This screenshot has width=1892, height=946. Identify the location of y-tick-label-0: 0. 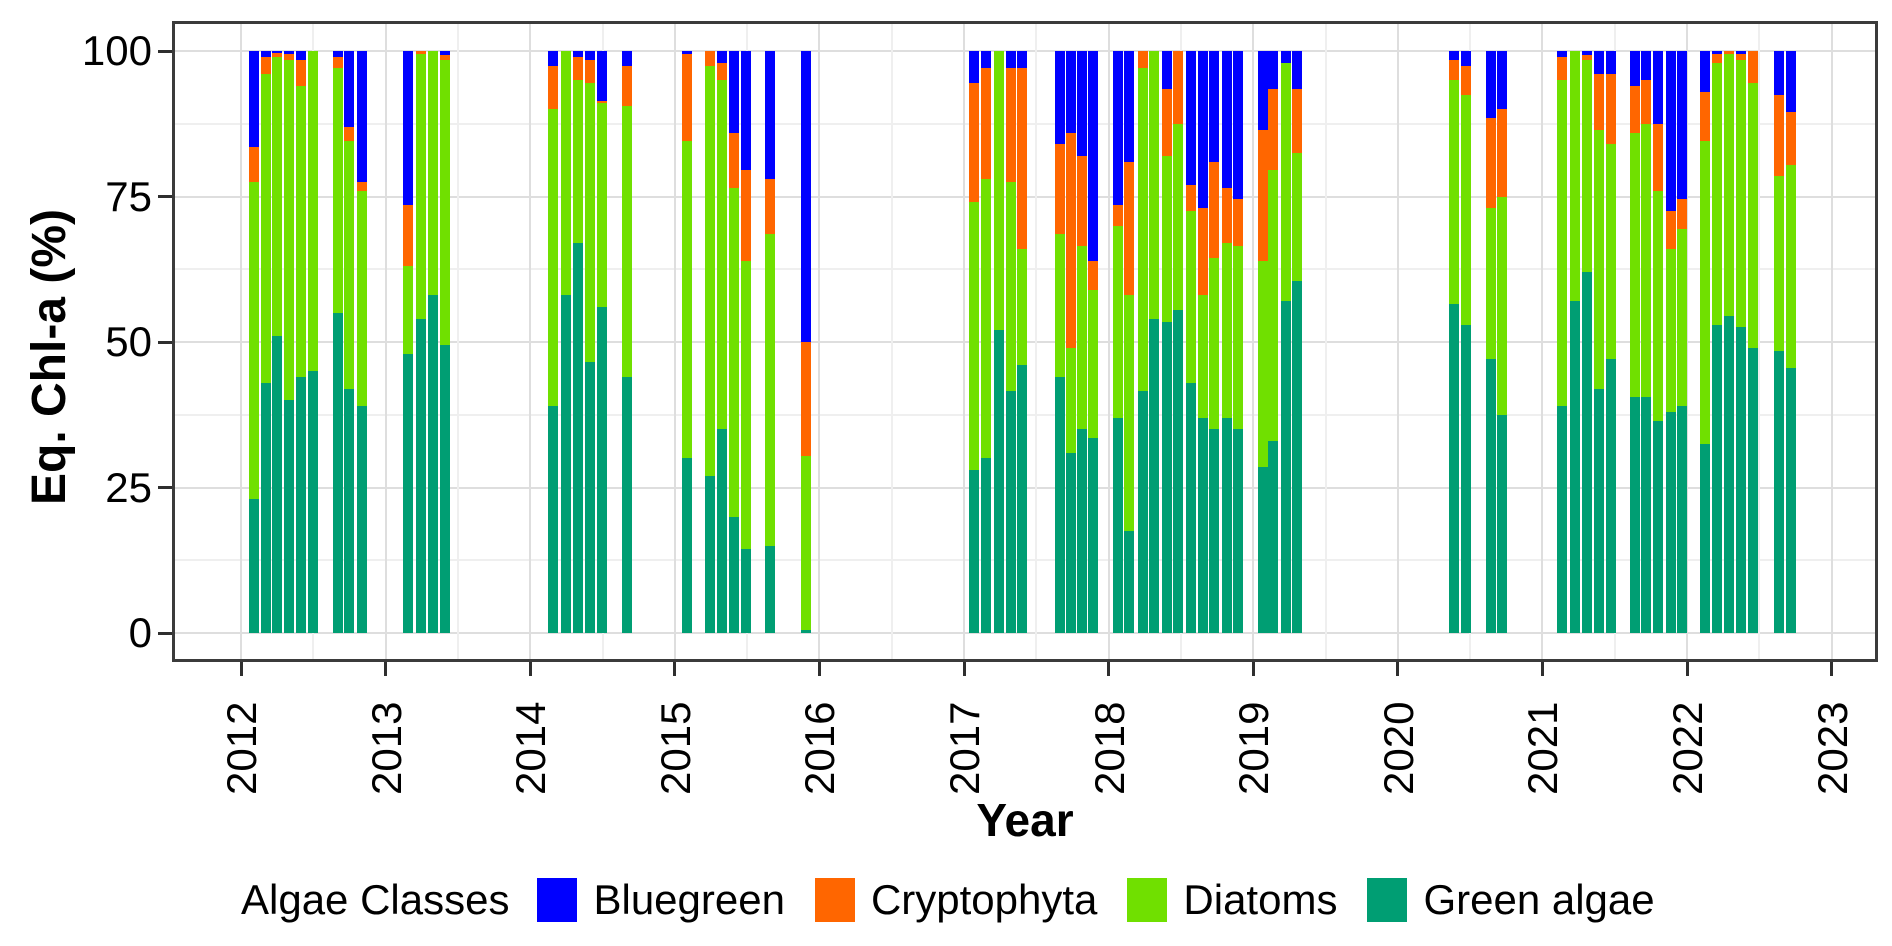
(140, 632).